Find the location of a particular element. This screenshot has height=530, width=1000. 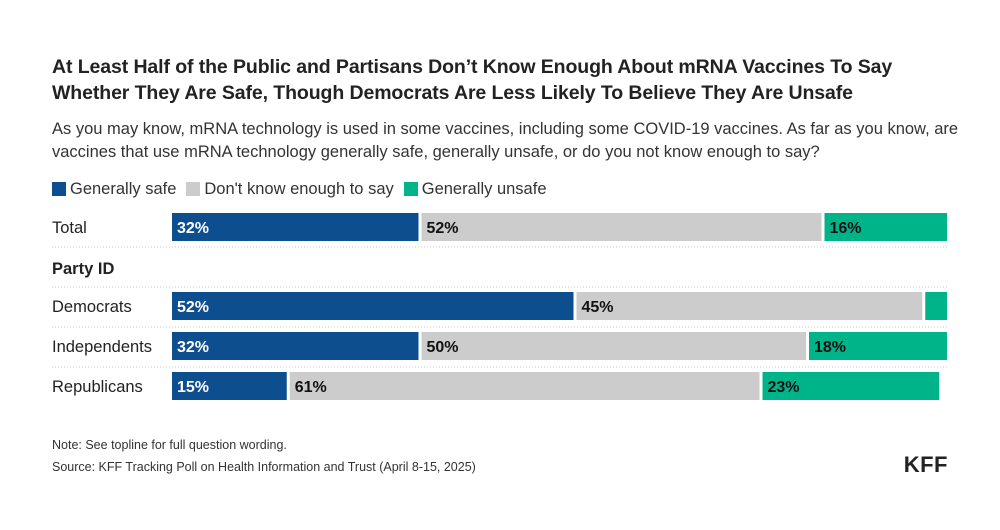

legend-item-safe: Generally safe is located at coordinates (114, 189).